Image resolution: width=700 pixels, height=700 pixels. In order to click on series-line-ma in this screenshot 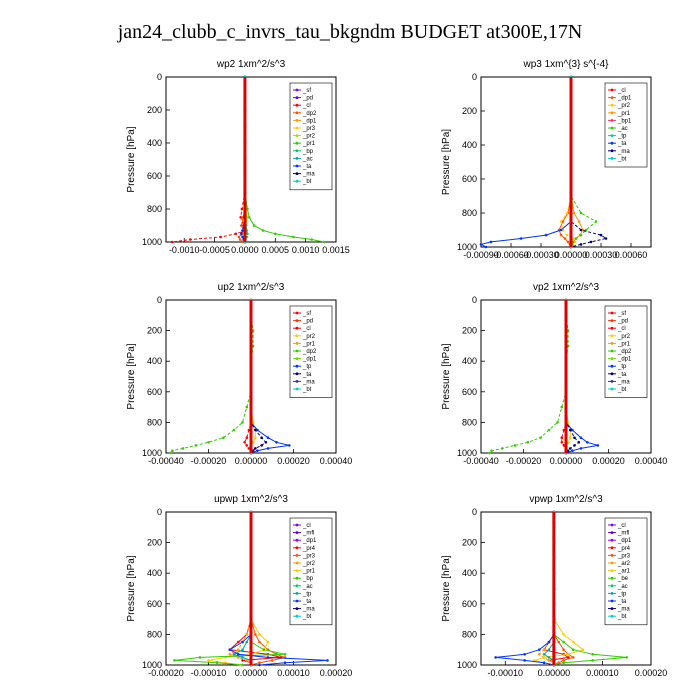, I will do `click(589, 162)`.